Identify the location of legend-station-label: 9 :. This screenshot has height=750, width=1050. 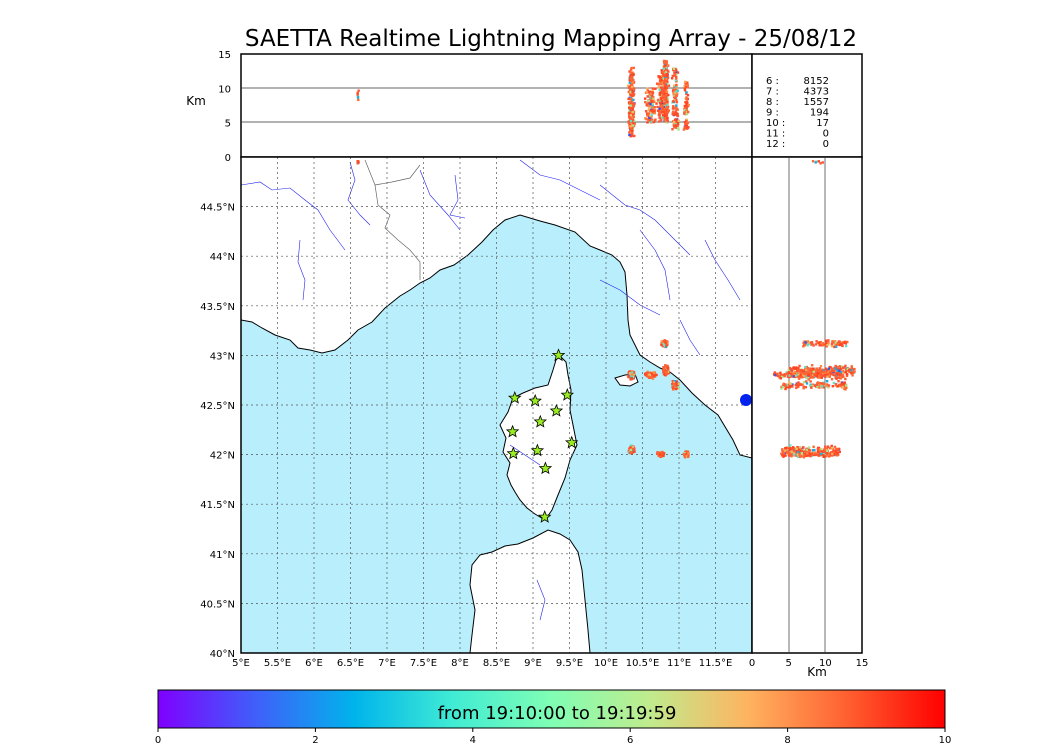
(772, 113).